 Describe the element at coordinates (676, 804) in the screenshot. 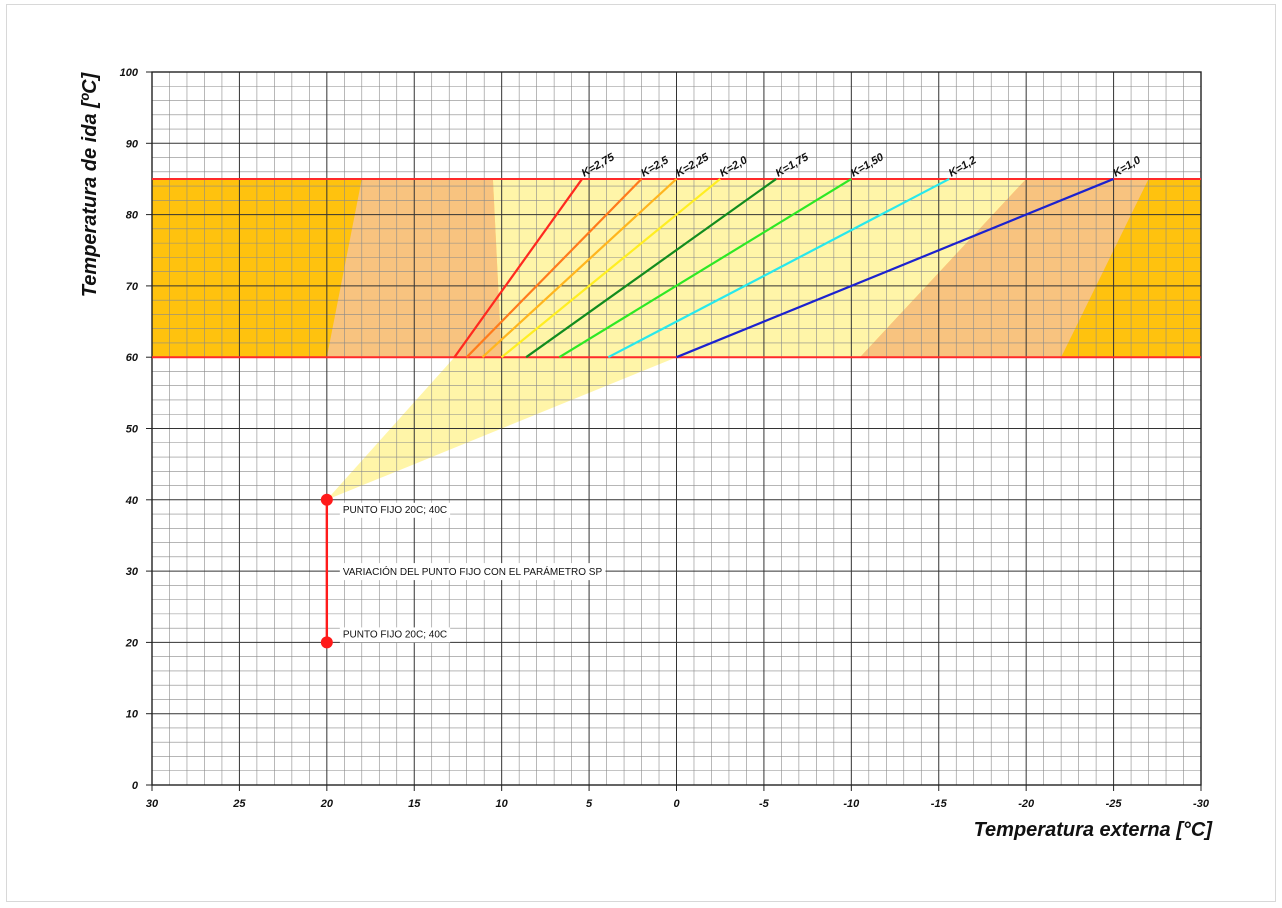

I see `x-tick-label: 0` at that location.